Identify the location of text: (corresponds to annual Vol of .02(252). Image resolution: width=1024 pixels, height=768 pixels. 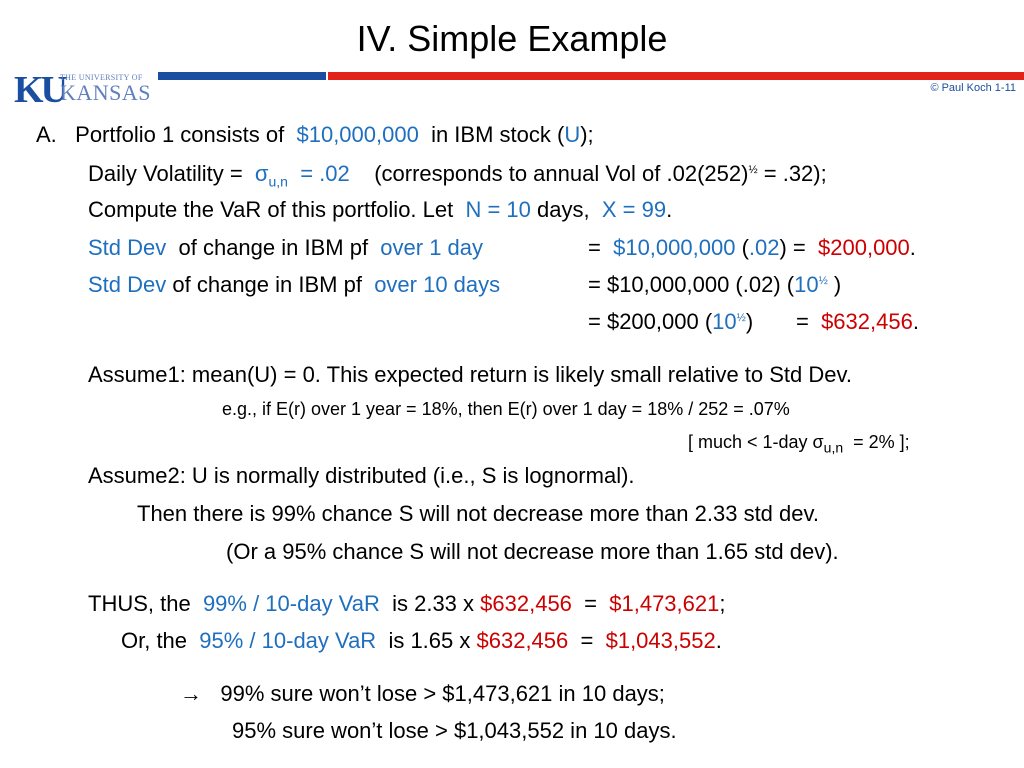
(561, 173).